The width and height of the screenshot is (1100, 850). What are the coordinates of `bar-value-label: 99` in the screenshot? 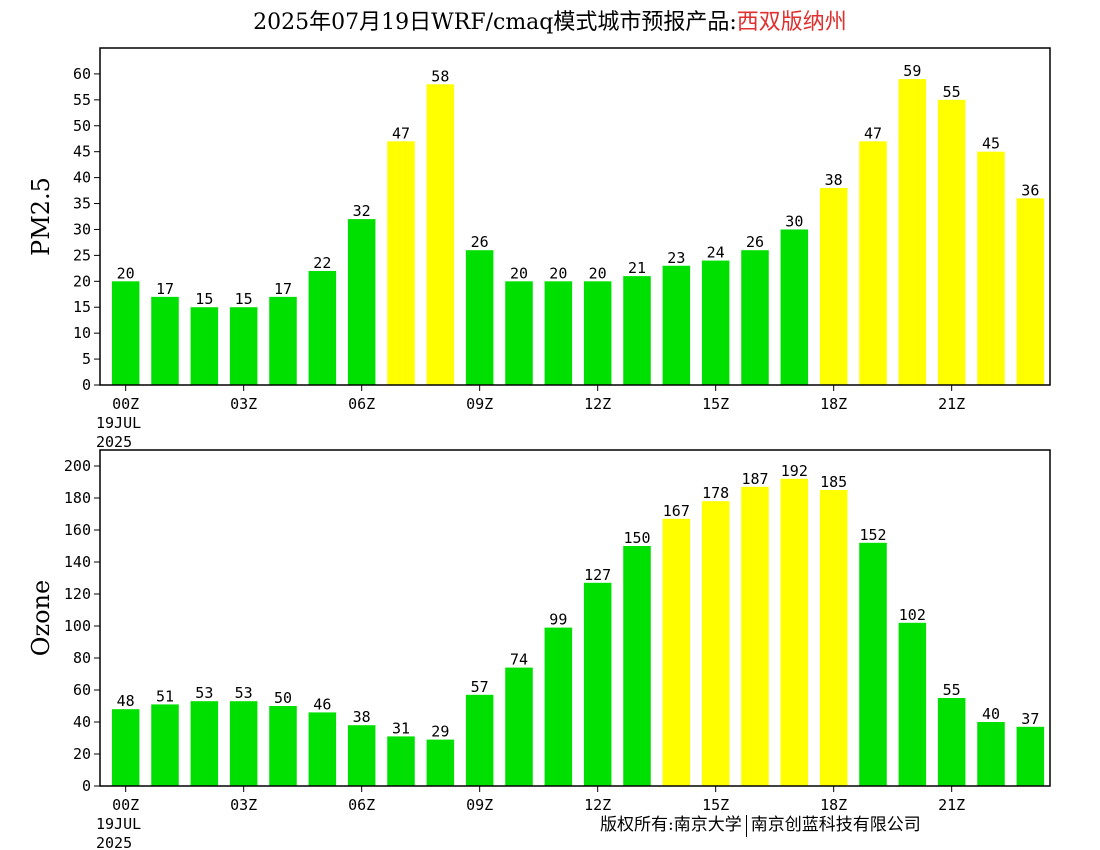 It's located at (558, 620).